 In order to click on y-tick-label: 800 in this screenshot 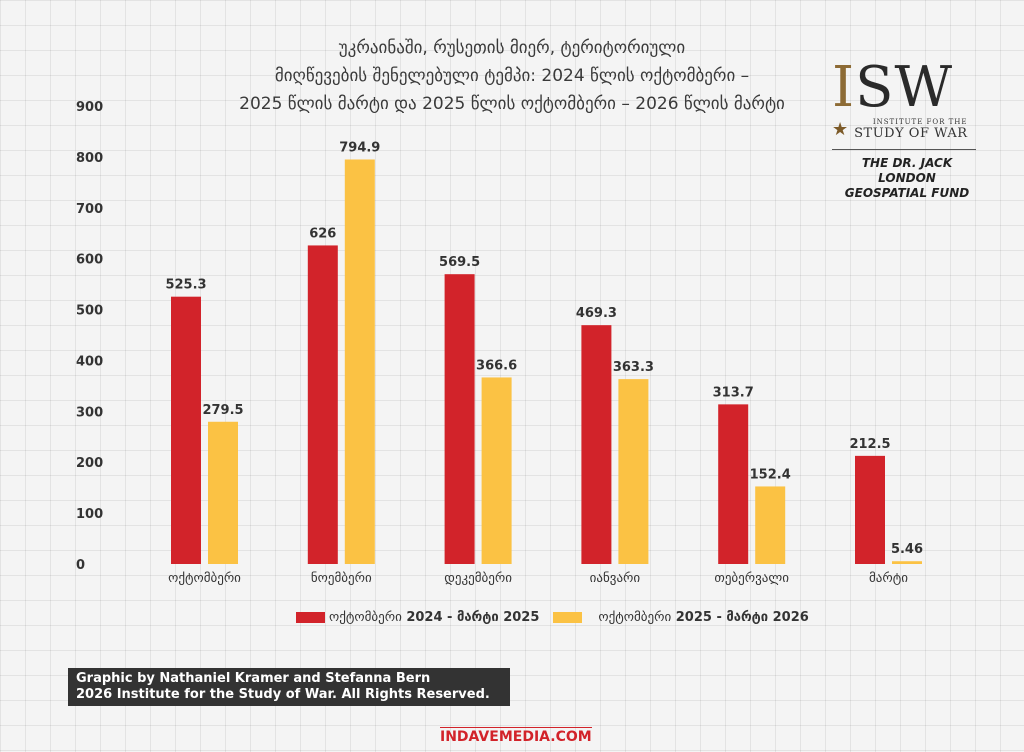, I will do `click(89, 158)`.